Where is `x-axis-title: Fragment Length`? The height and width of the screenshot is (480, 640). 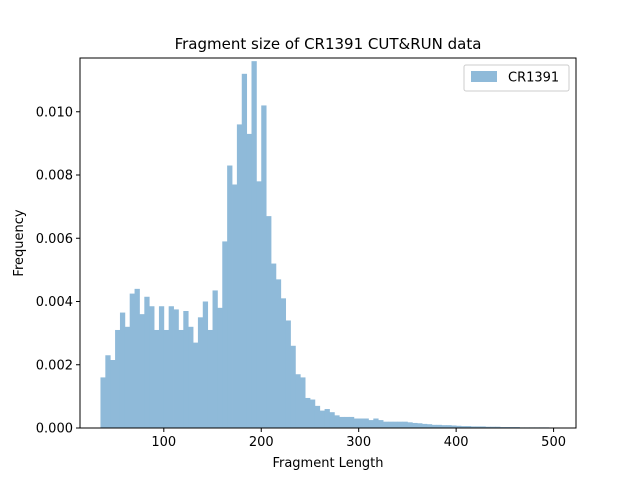 x-axis-title: Fragment Length is located at coordinates (327, 463).